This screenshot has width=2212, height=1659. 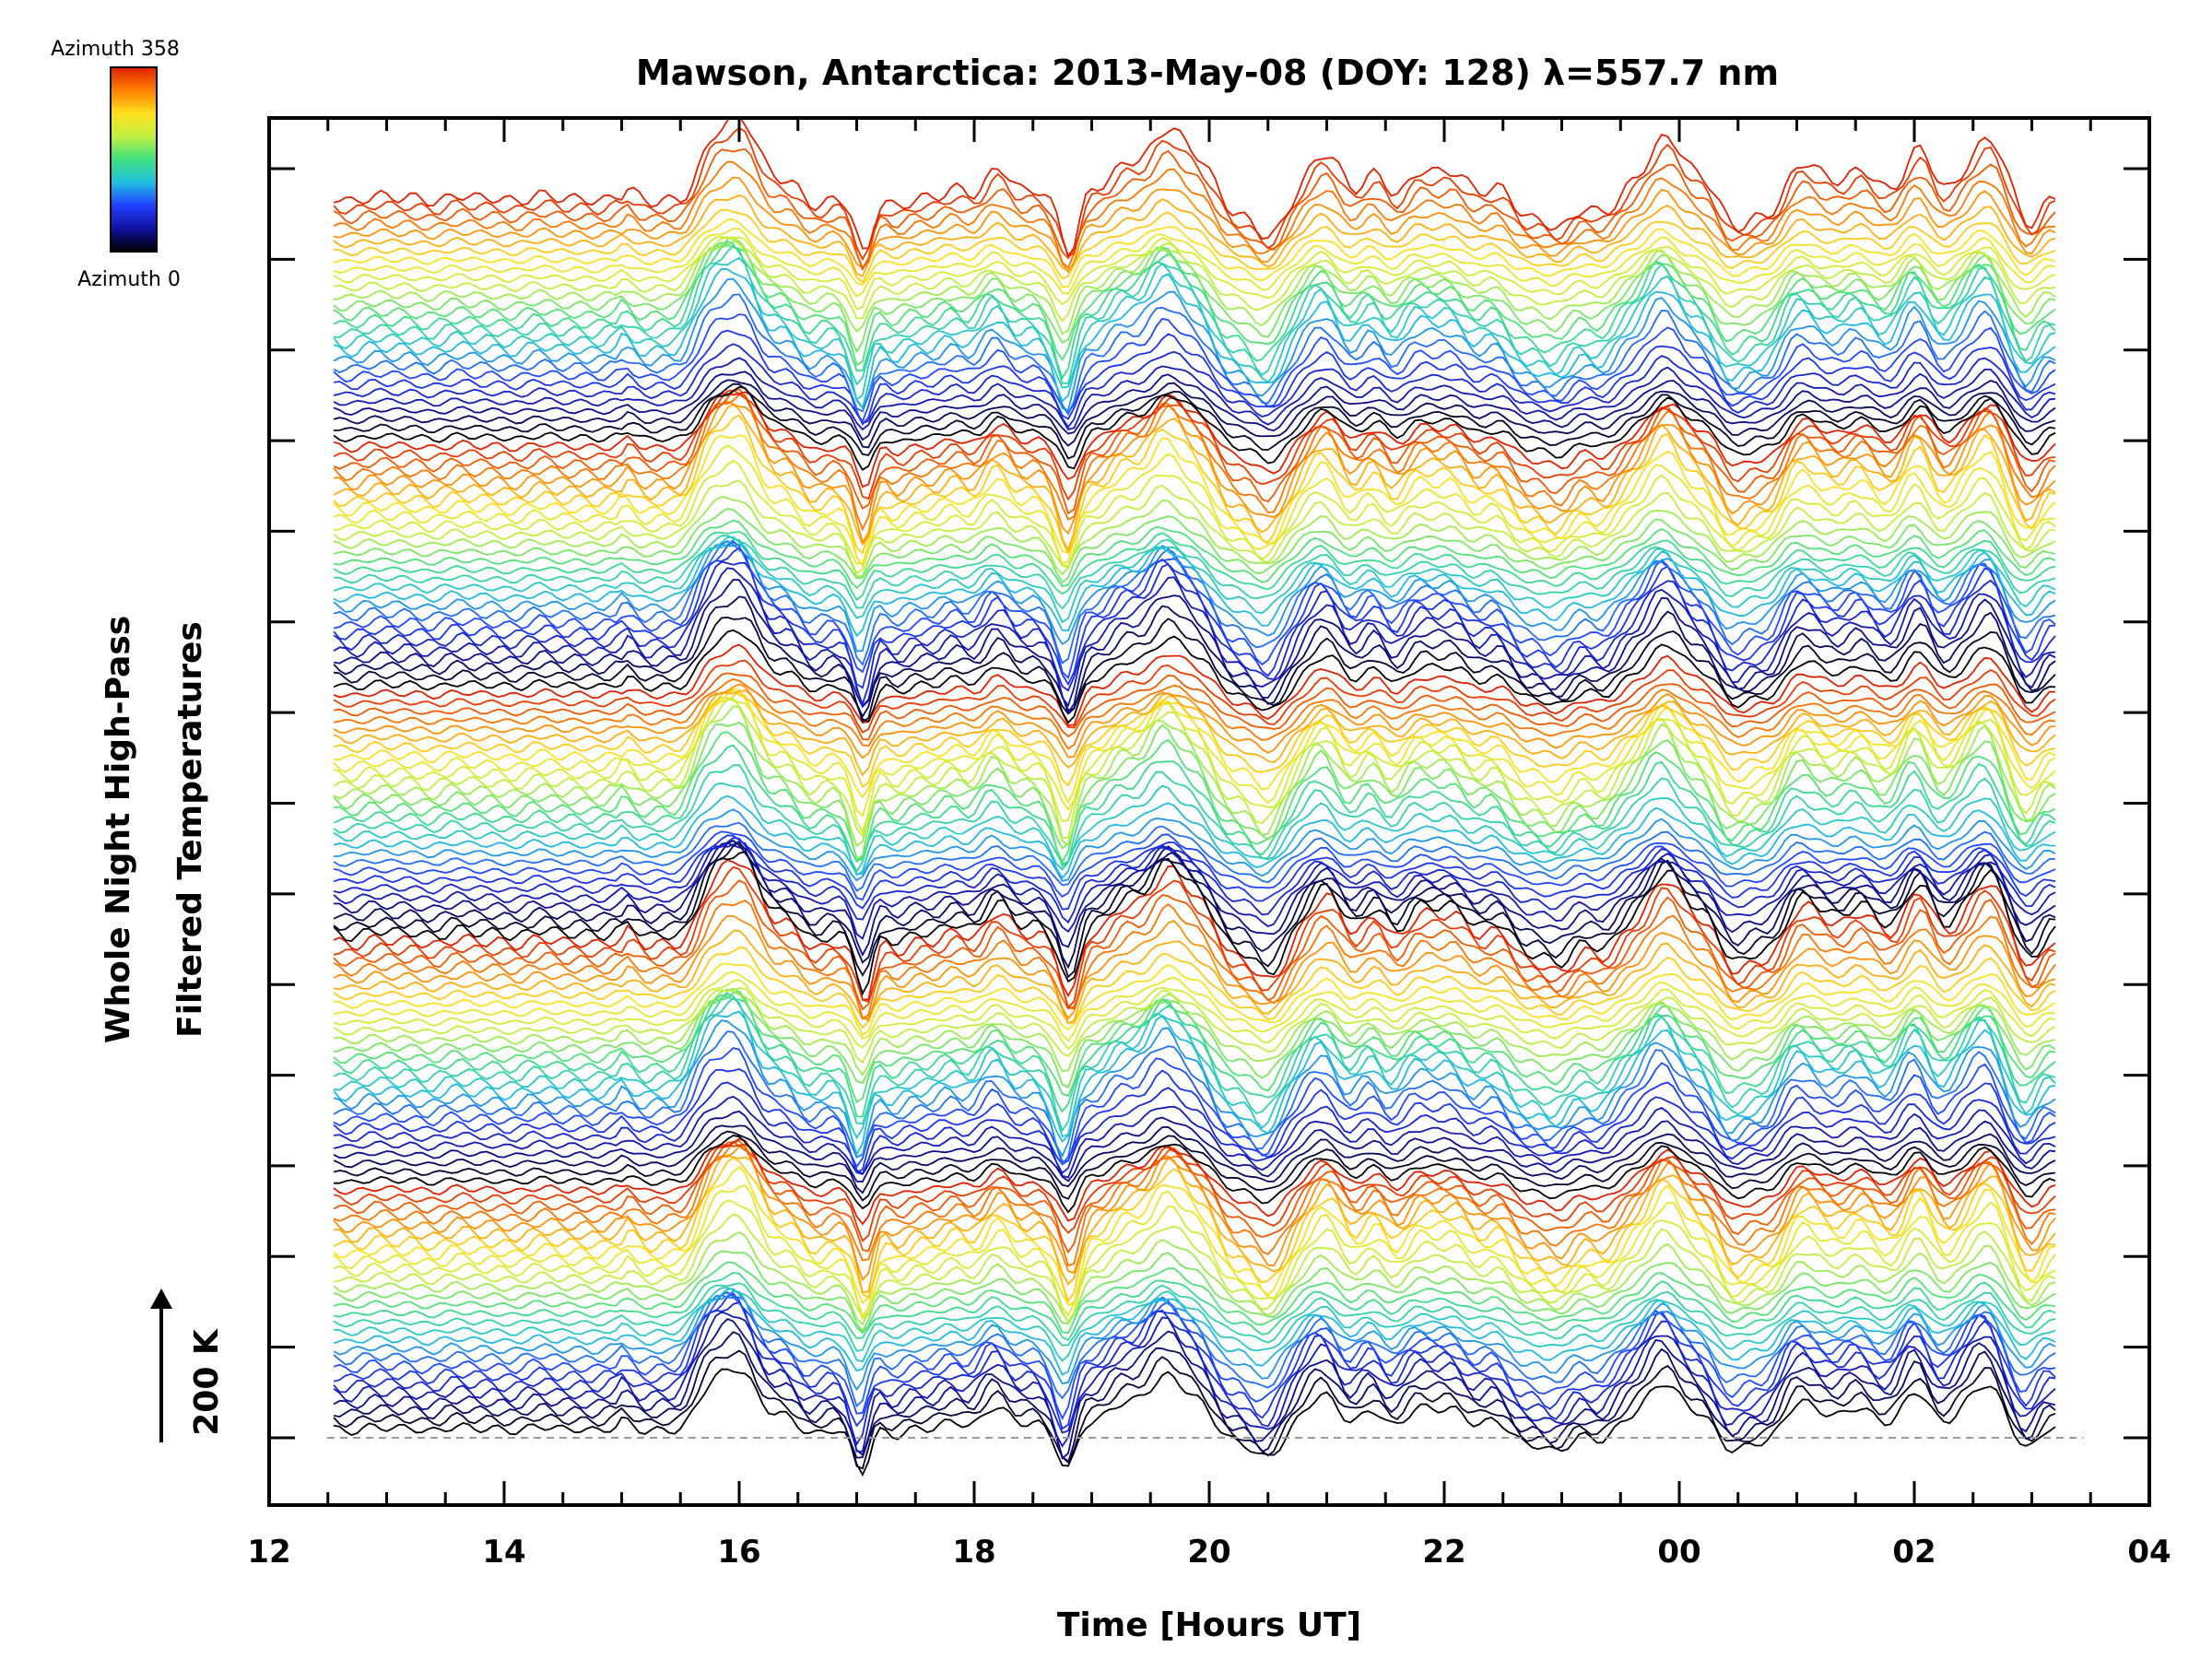 What do you see at coordinates (115, 49) in the screenshot?
I see `colorbar-top-label: Azimuth 358` at bounding box center [115, 49].